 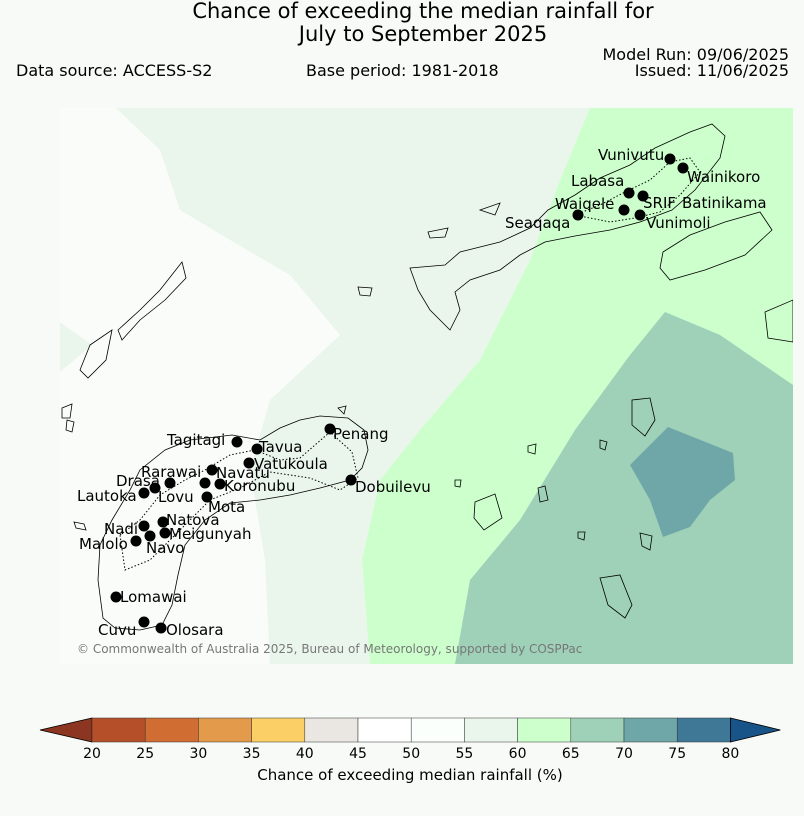 What do you see at coordinates (677, 754) in the screenshot?
I see `colorbar-tick-label: 75` at bounding box center [677, 754].